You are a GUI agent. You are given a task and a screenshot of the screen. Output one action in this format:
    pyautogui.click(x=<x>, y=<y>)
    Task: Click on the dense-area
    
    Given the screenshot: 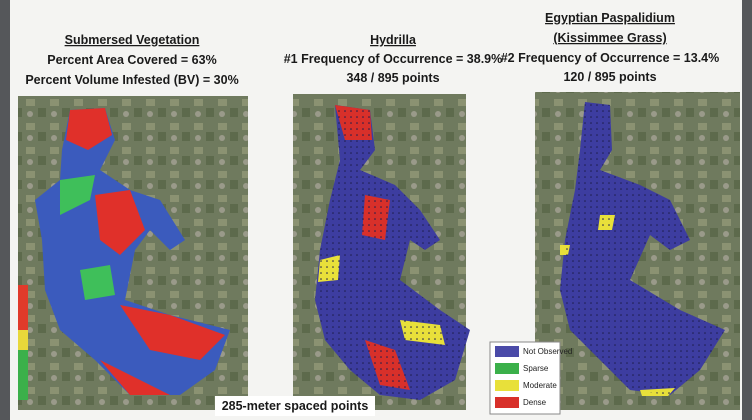 What is the action you would take?
    pyautogui.click(x=145, y=251)
    